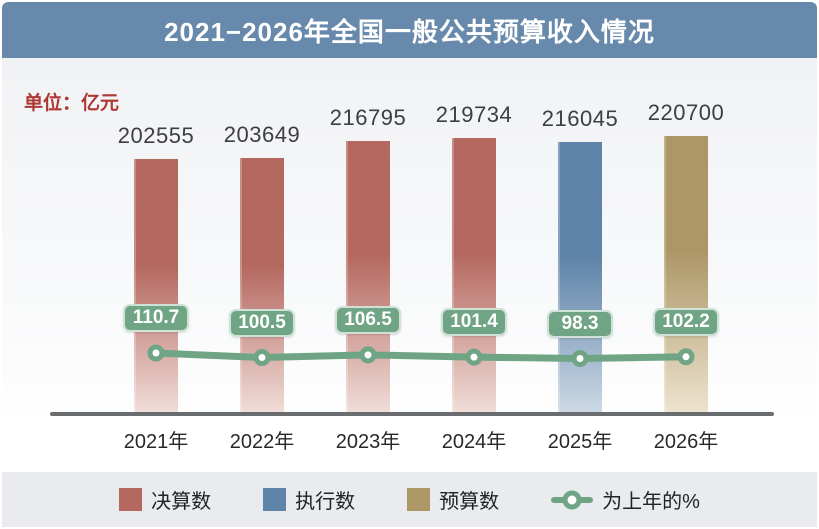 This screenshot has width=819, height=529. What do you see at coordinates (474, 322) in the screenshot?
I see `pct-badge: 101.4` at bounding box center [474, 322].